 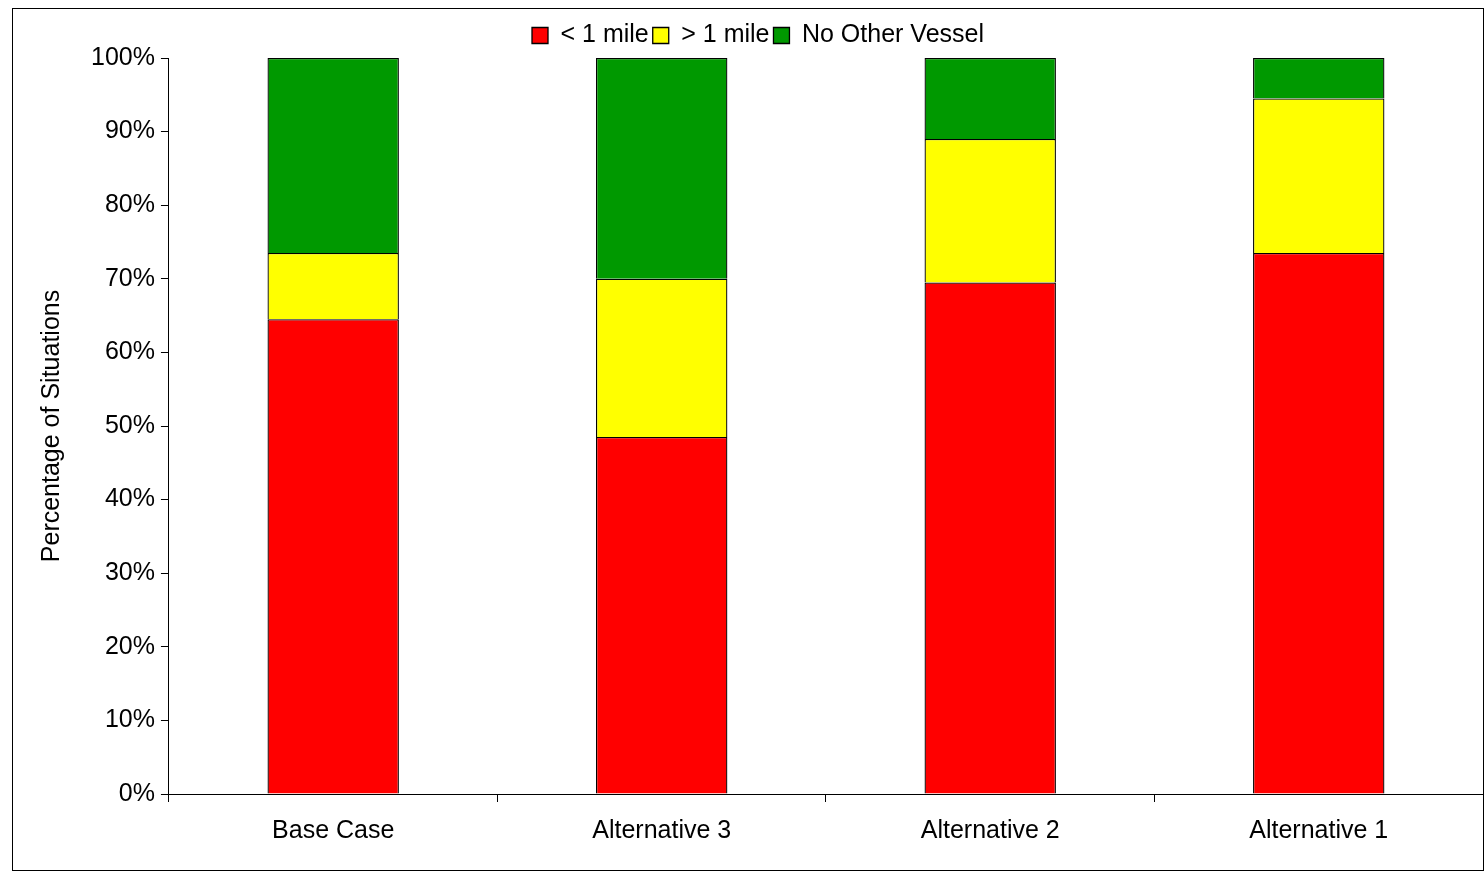 What do you see at coordinates (129, 718) in the screenshot?
I see `y-tick-label: 10%` at bounding box center [129, 718].